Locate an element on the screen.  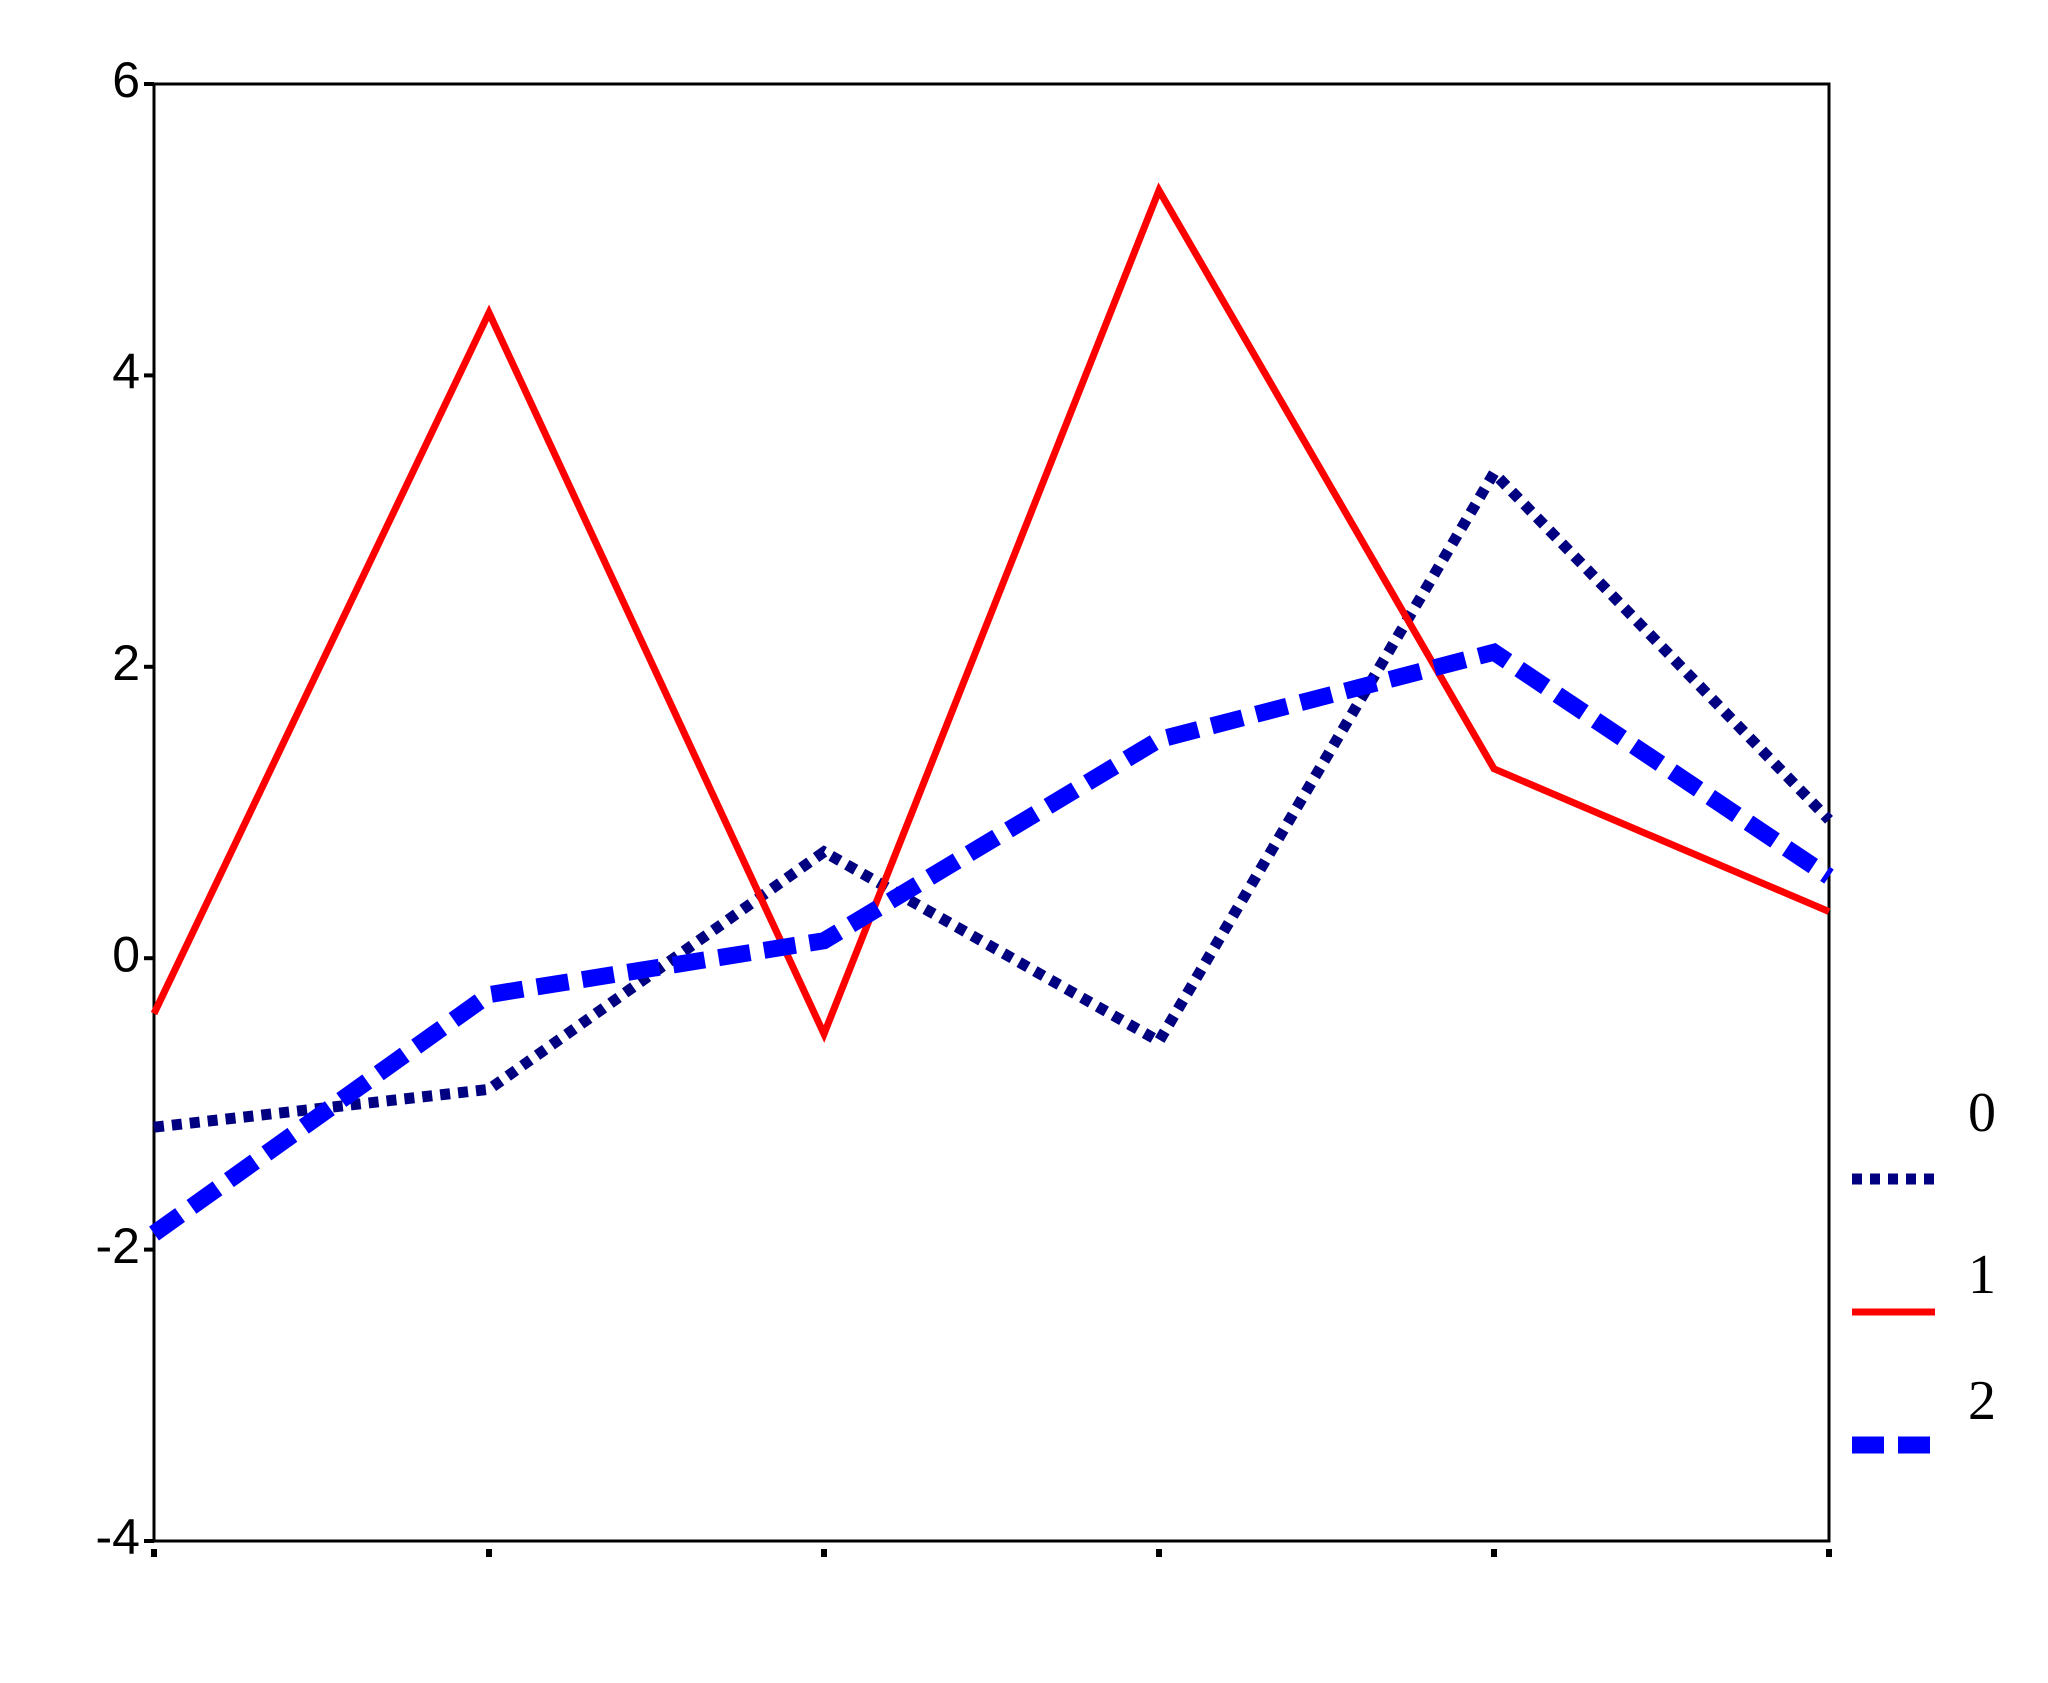
legend-label: 0 is located at coordinates (1982, 1113).